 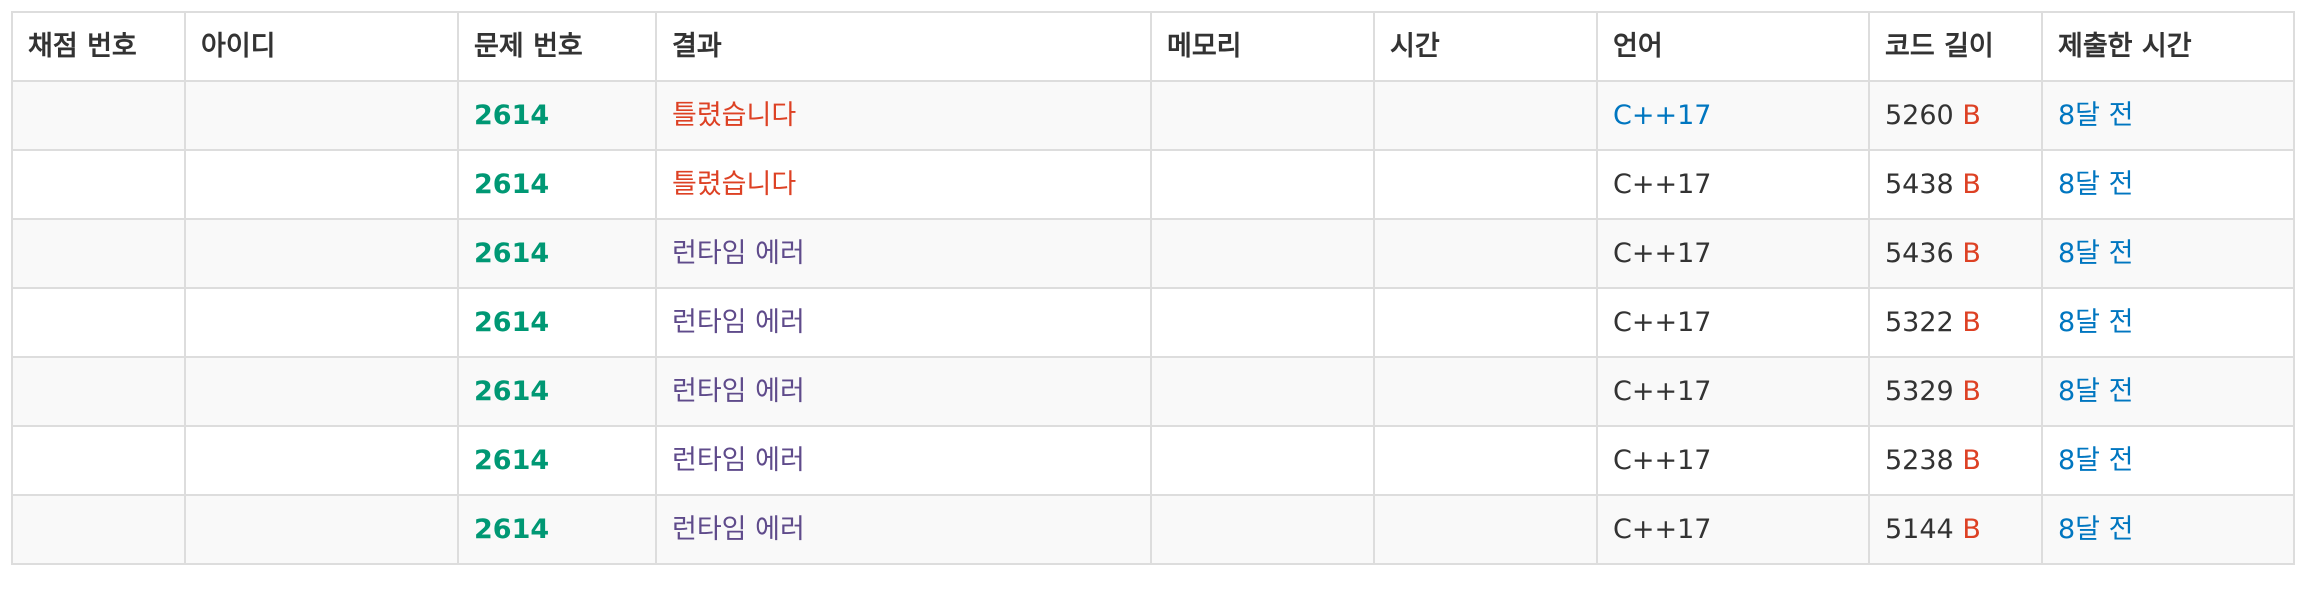 I want to click on code-length-cell: 5144 B, so click(x=1955, y=529).